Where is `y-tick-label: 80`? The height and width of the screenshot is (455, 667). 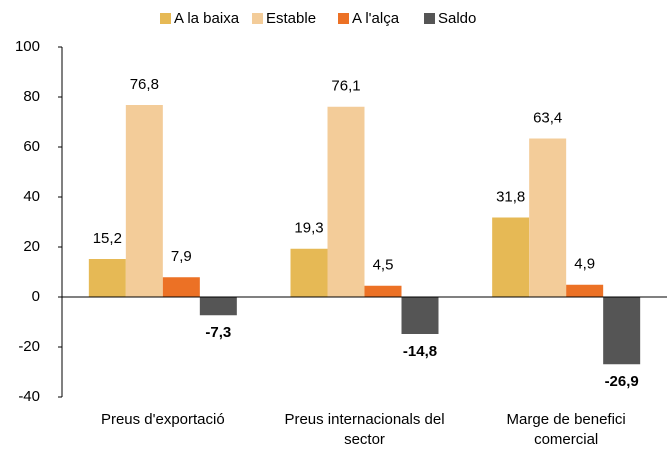
y-tick-label: 80 is located at coordinates (31, 96).